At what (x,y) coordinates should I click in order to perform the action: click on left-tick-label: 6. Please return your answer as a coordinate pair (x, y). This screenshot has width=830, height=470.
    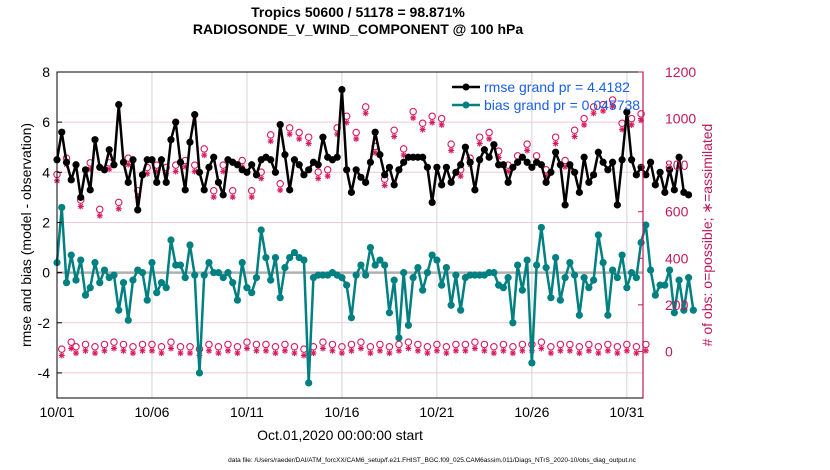
    Looking at the image, I should click on (46, 122).